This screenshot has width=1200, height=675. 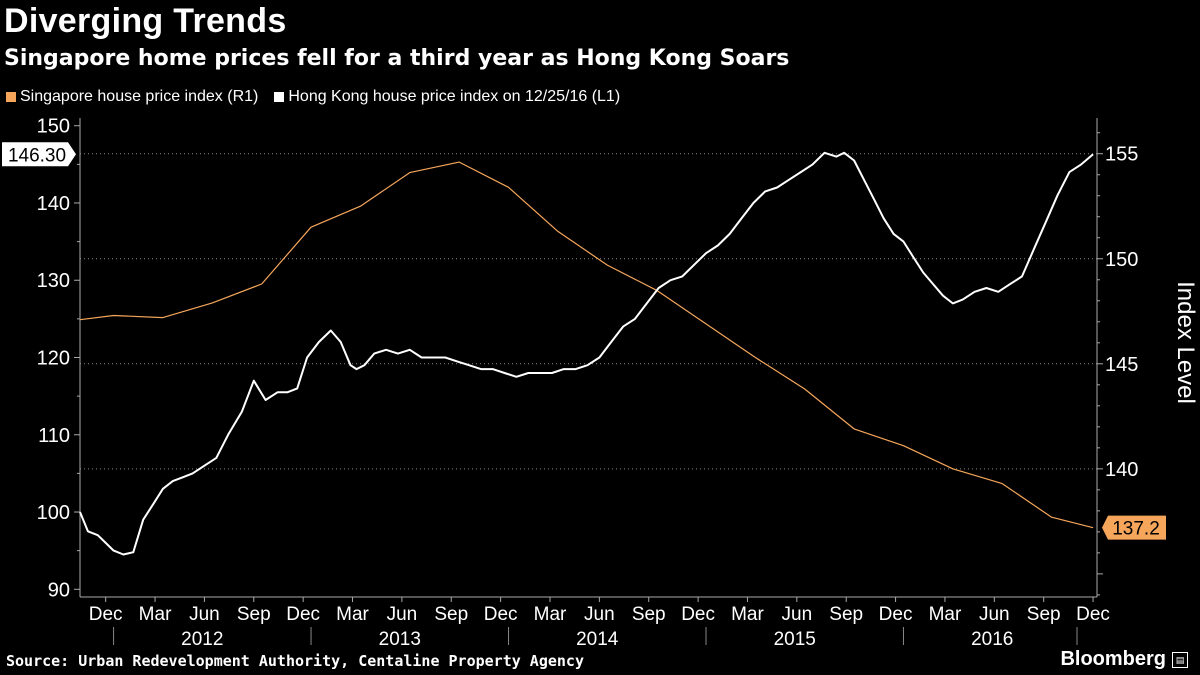 What do you see at coordinates (279, 97) in the screenshot?
I see `legend-swatch-hong-kong` at bounding box center [279, 97].